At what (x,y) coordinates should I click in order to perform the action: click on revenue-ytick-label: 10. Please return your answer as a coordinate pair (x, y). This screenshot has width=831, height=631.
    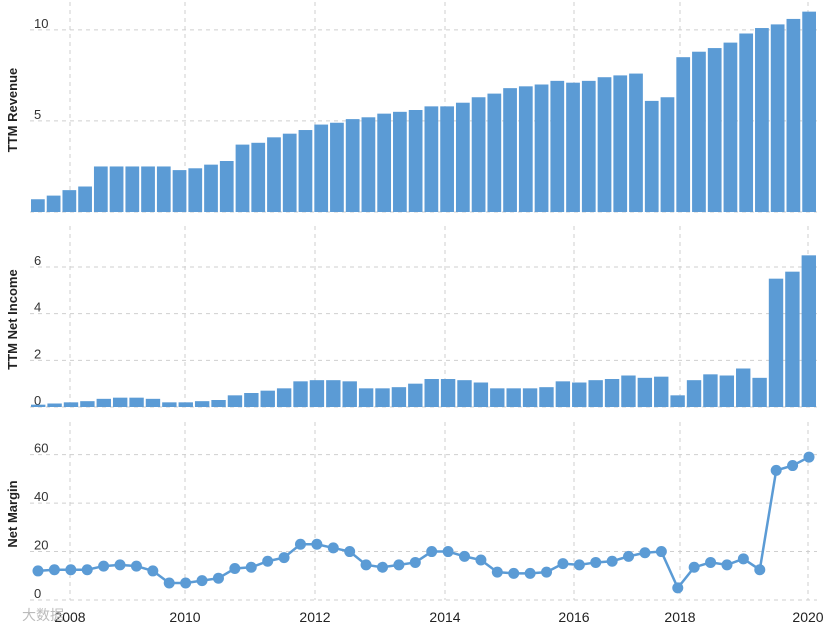
    Looking at the image, I should click on (41, 23).